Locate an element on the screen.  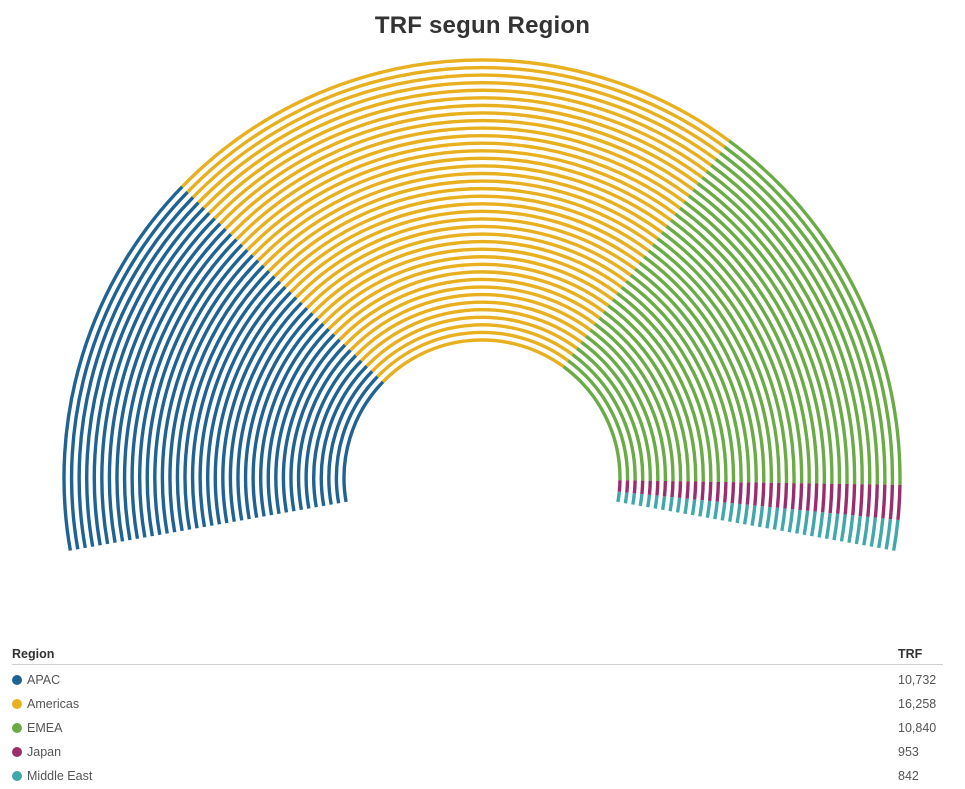
legend-header-trf: TRF is located at coordinates (910, 654).